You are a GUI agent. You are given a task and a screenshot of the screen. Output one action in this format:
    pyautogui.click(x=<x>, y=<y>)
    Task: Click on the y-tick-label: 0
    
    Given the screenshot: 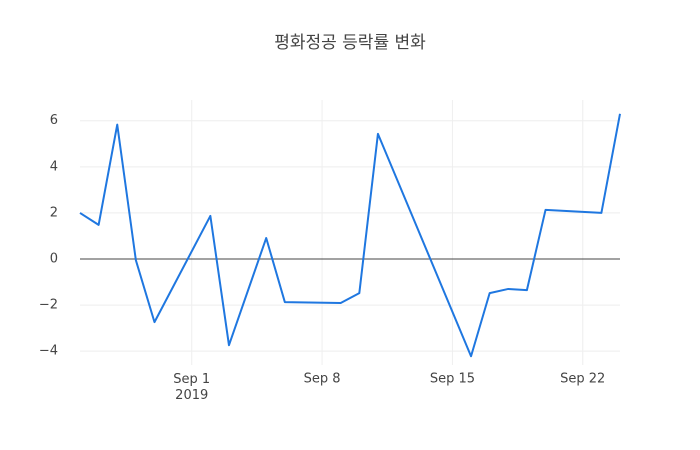 What is the action you would take?
    pyautogui.click(x=54, y=259)
    